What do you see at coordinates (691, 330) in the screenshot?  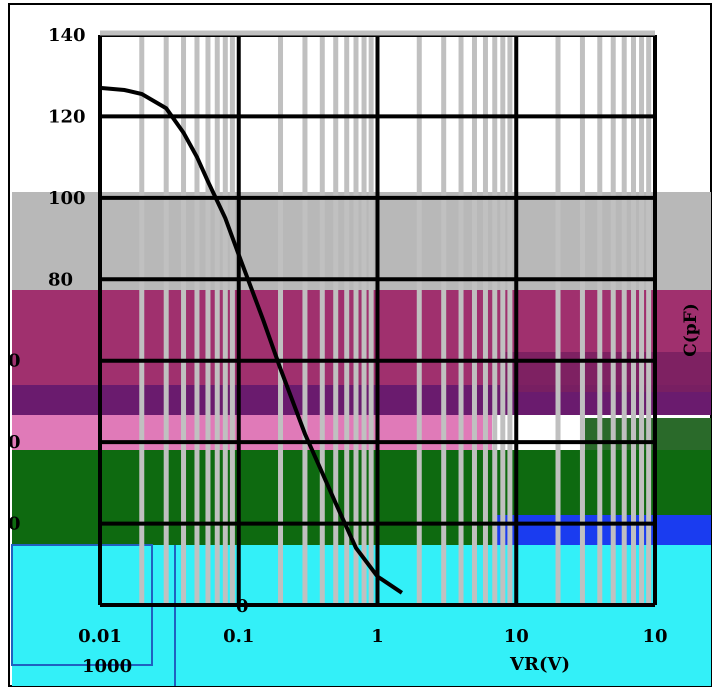 I see `y-axis-label: C(pF)` at bounding box center [691, 330].